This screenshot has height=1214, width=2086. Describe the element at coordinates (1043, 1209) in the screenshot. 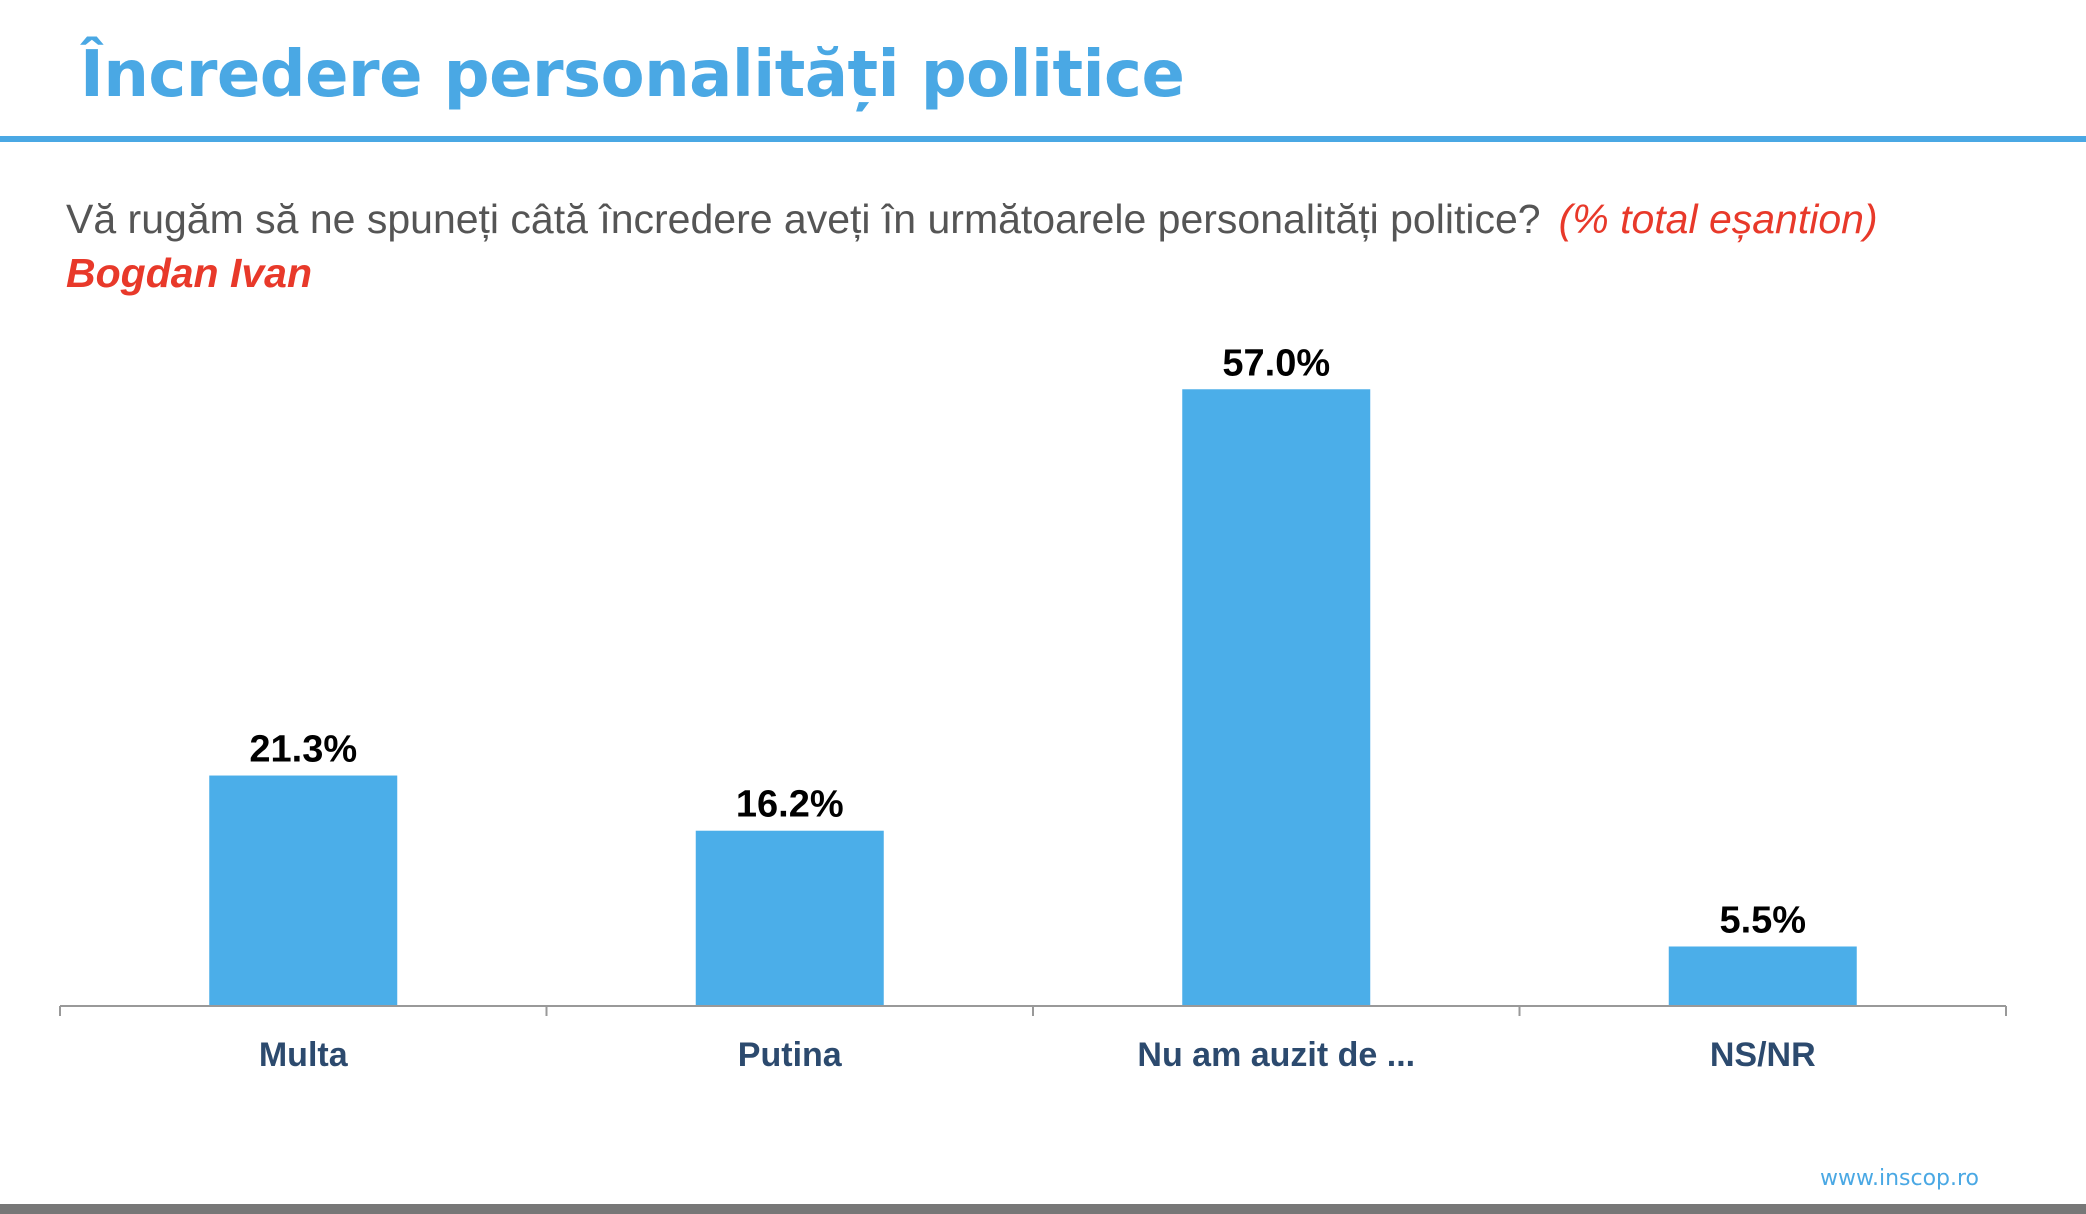

I see `footer-bar` at that location.